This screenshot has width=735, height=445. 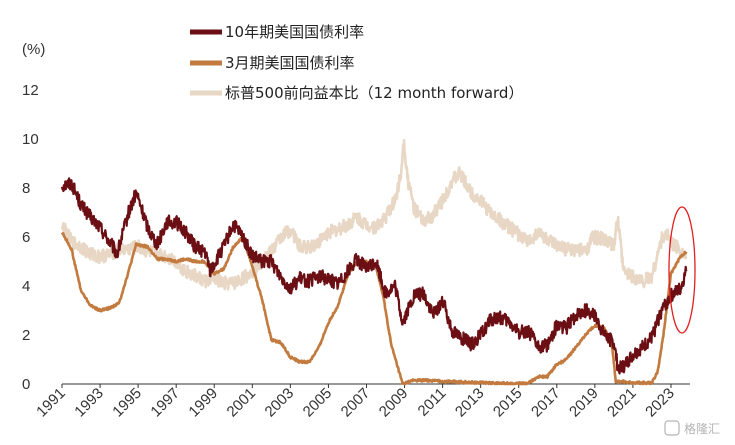 What do you see at coordinates (508, 403) in the screenshot?
I see `x-tick-label: 2015` at bounding box center [508, 403].